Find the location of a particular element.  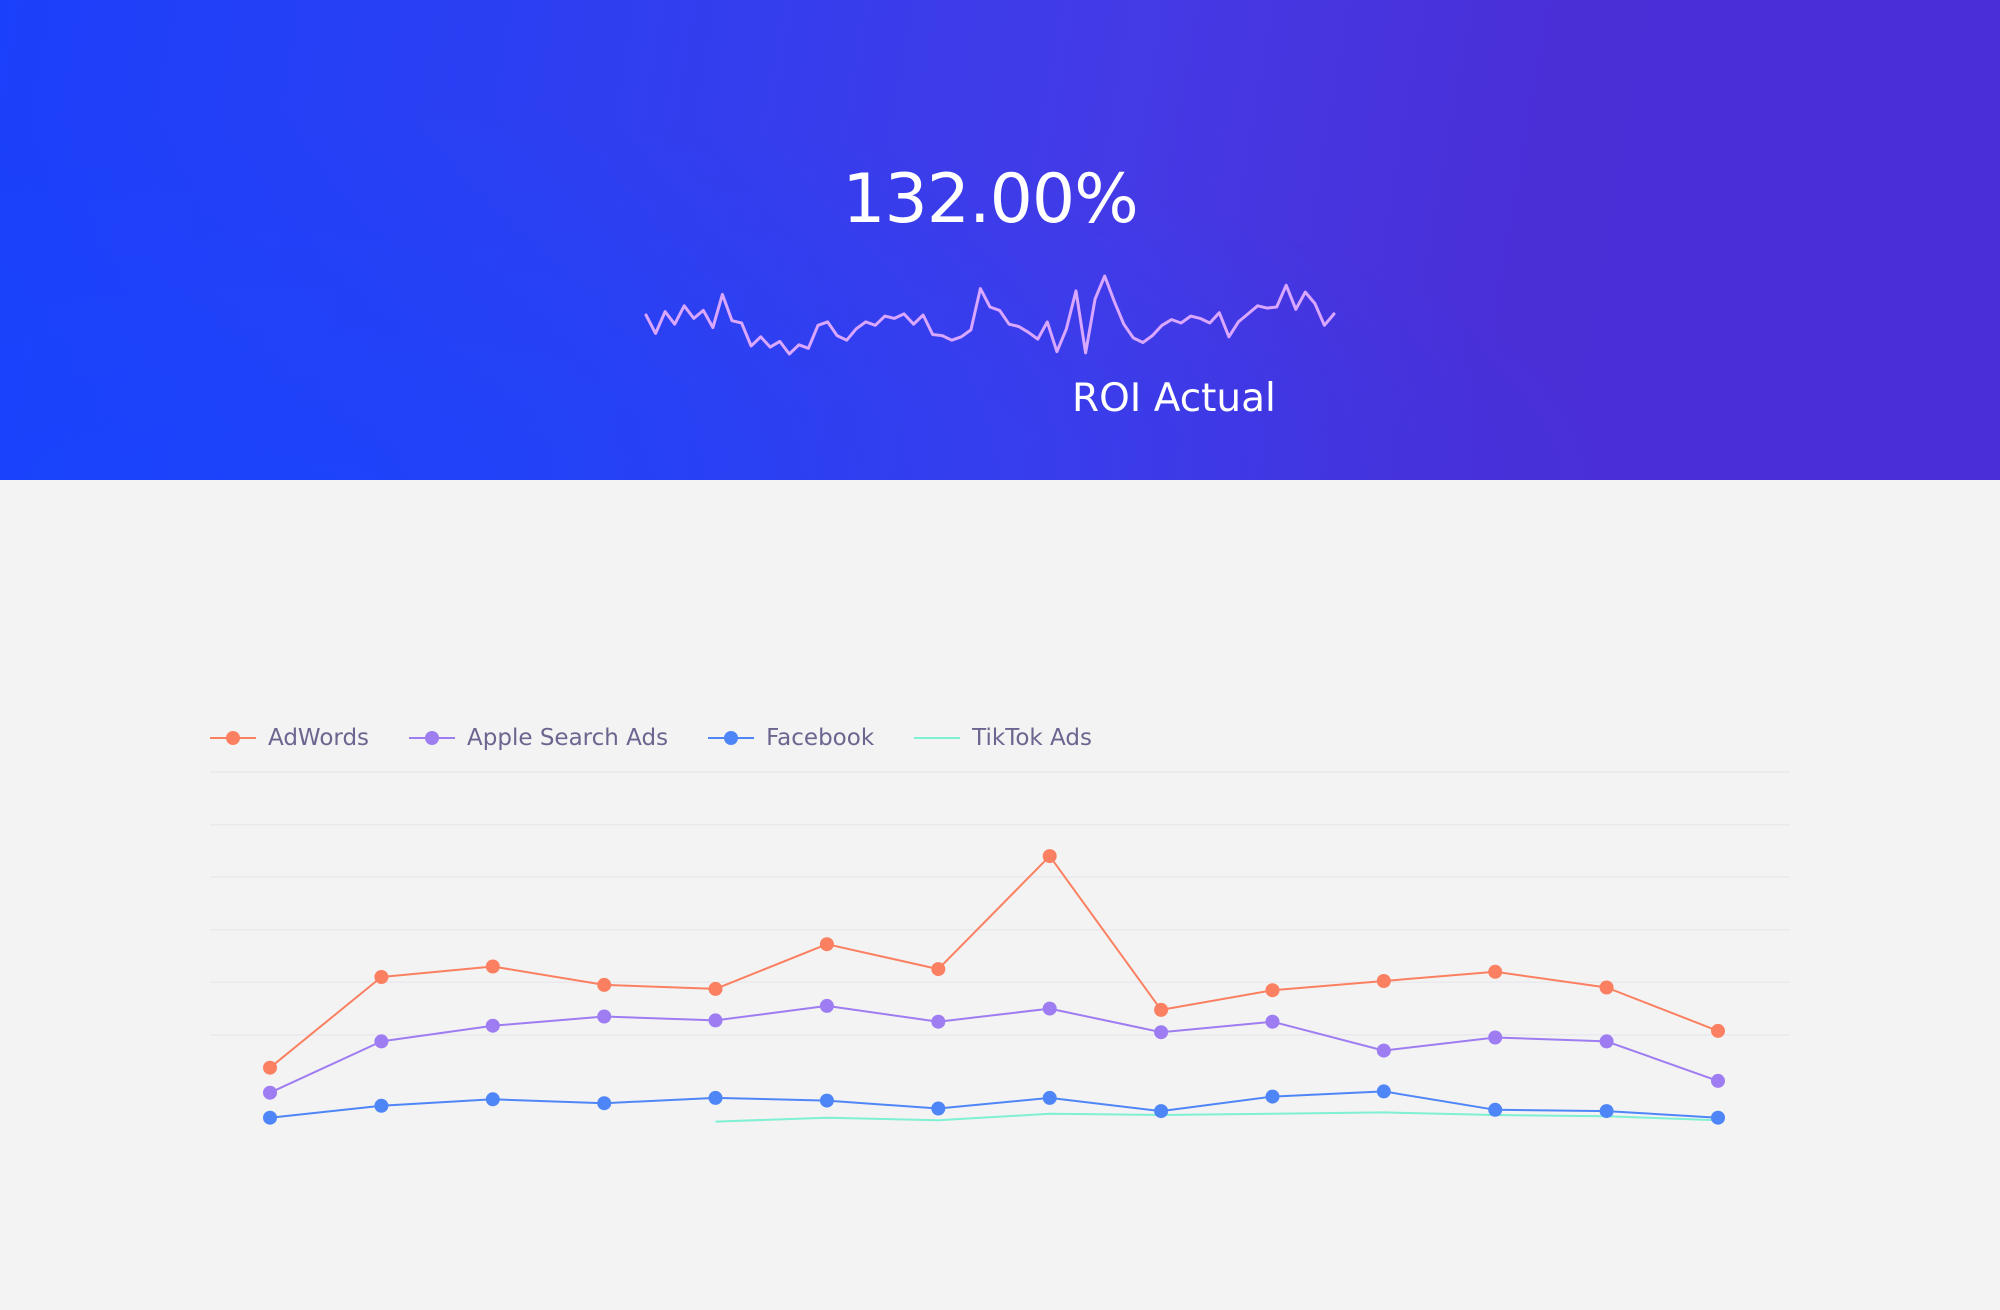

kpi-sparkline is located at coordinates (990, 315).